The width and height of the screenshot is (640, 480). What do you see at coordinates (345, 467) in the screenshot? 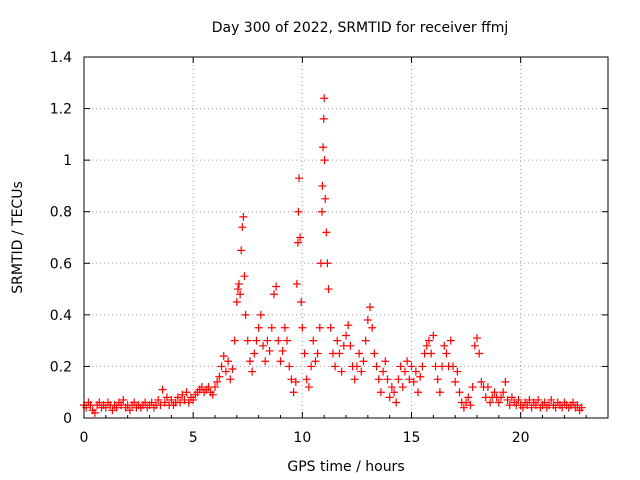
I see `x-axis-label: GPS time / hours` at bounding box center [345, 467].